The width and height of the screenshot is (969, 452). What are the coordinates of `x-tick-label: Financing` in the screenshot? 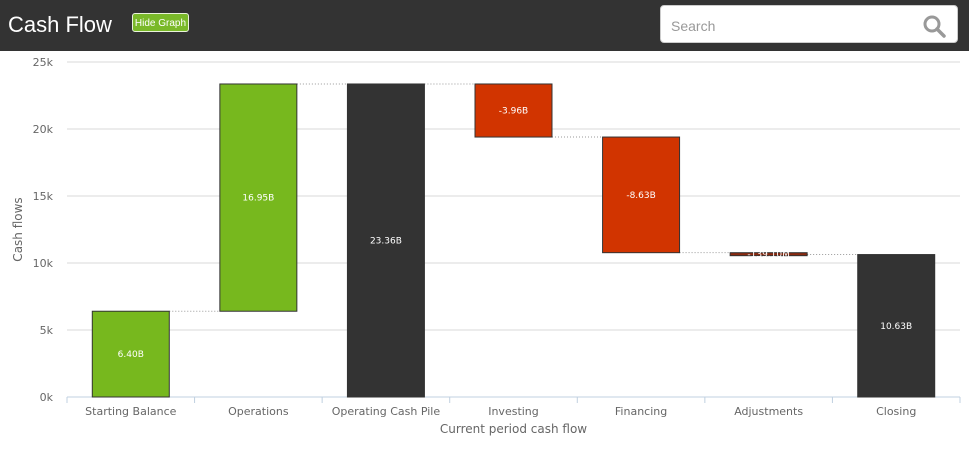 It's located at (641, 411).